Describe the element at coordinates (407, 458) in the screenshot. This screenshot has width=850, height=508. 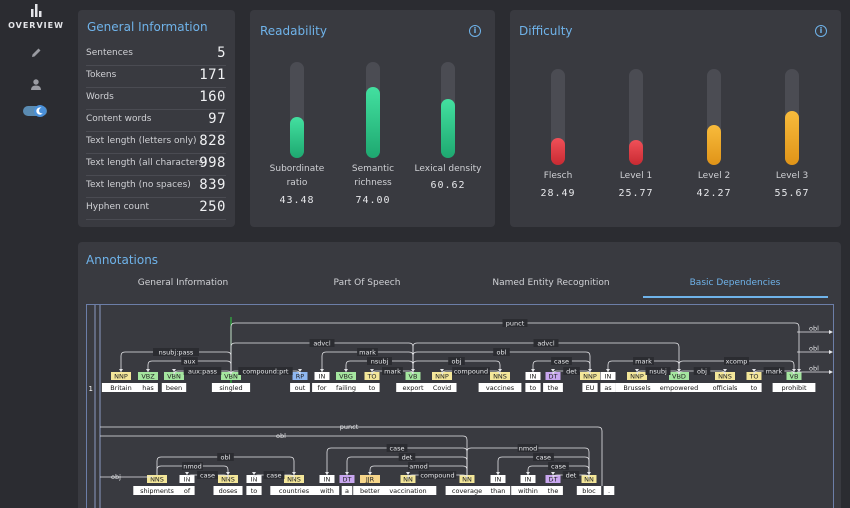
I see `relation-label: det` at that location.